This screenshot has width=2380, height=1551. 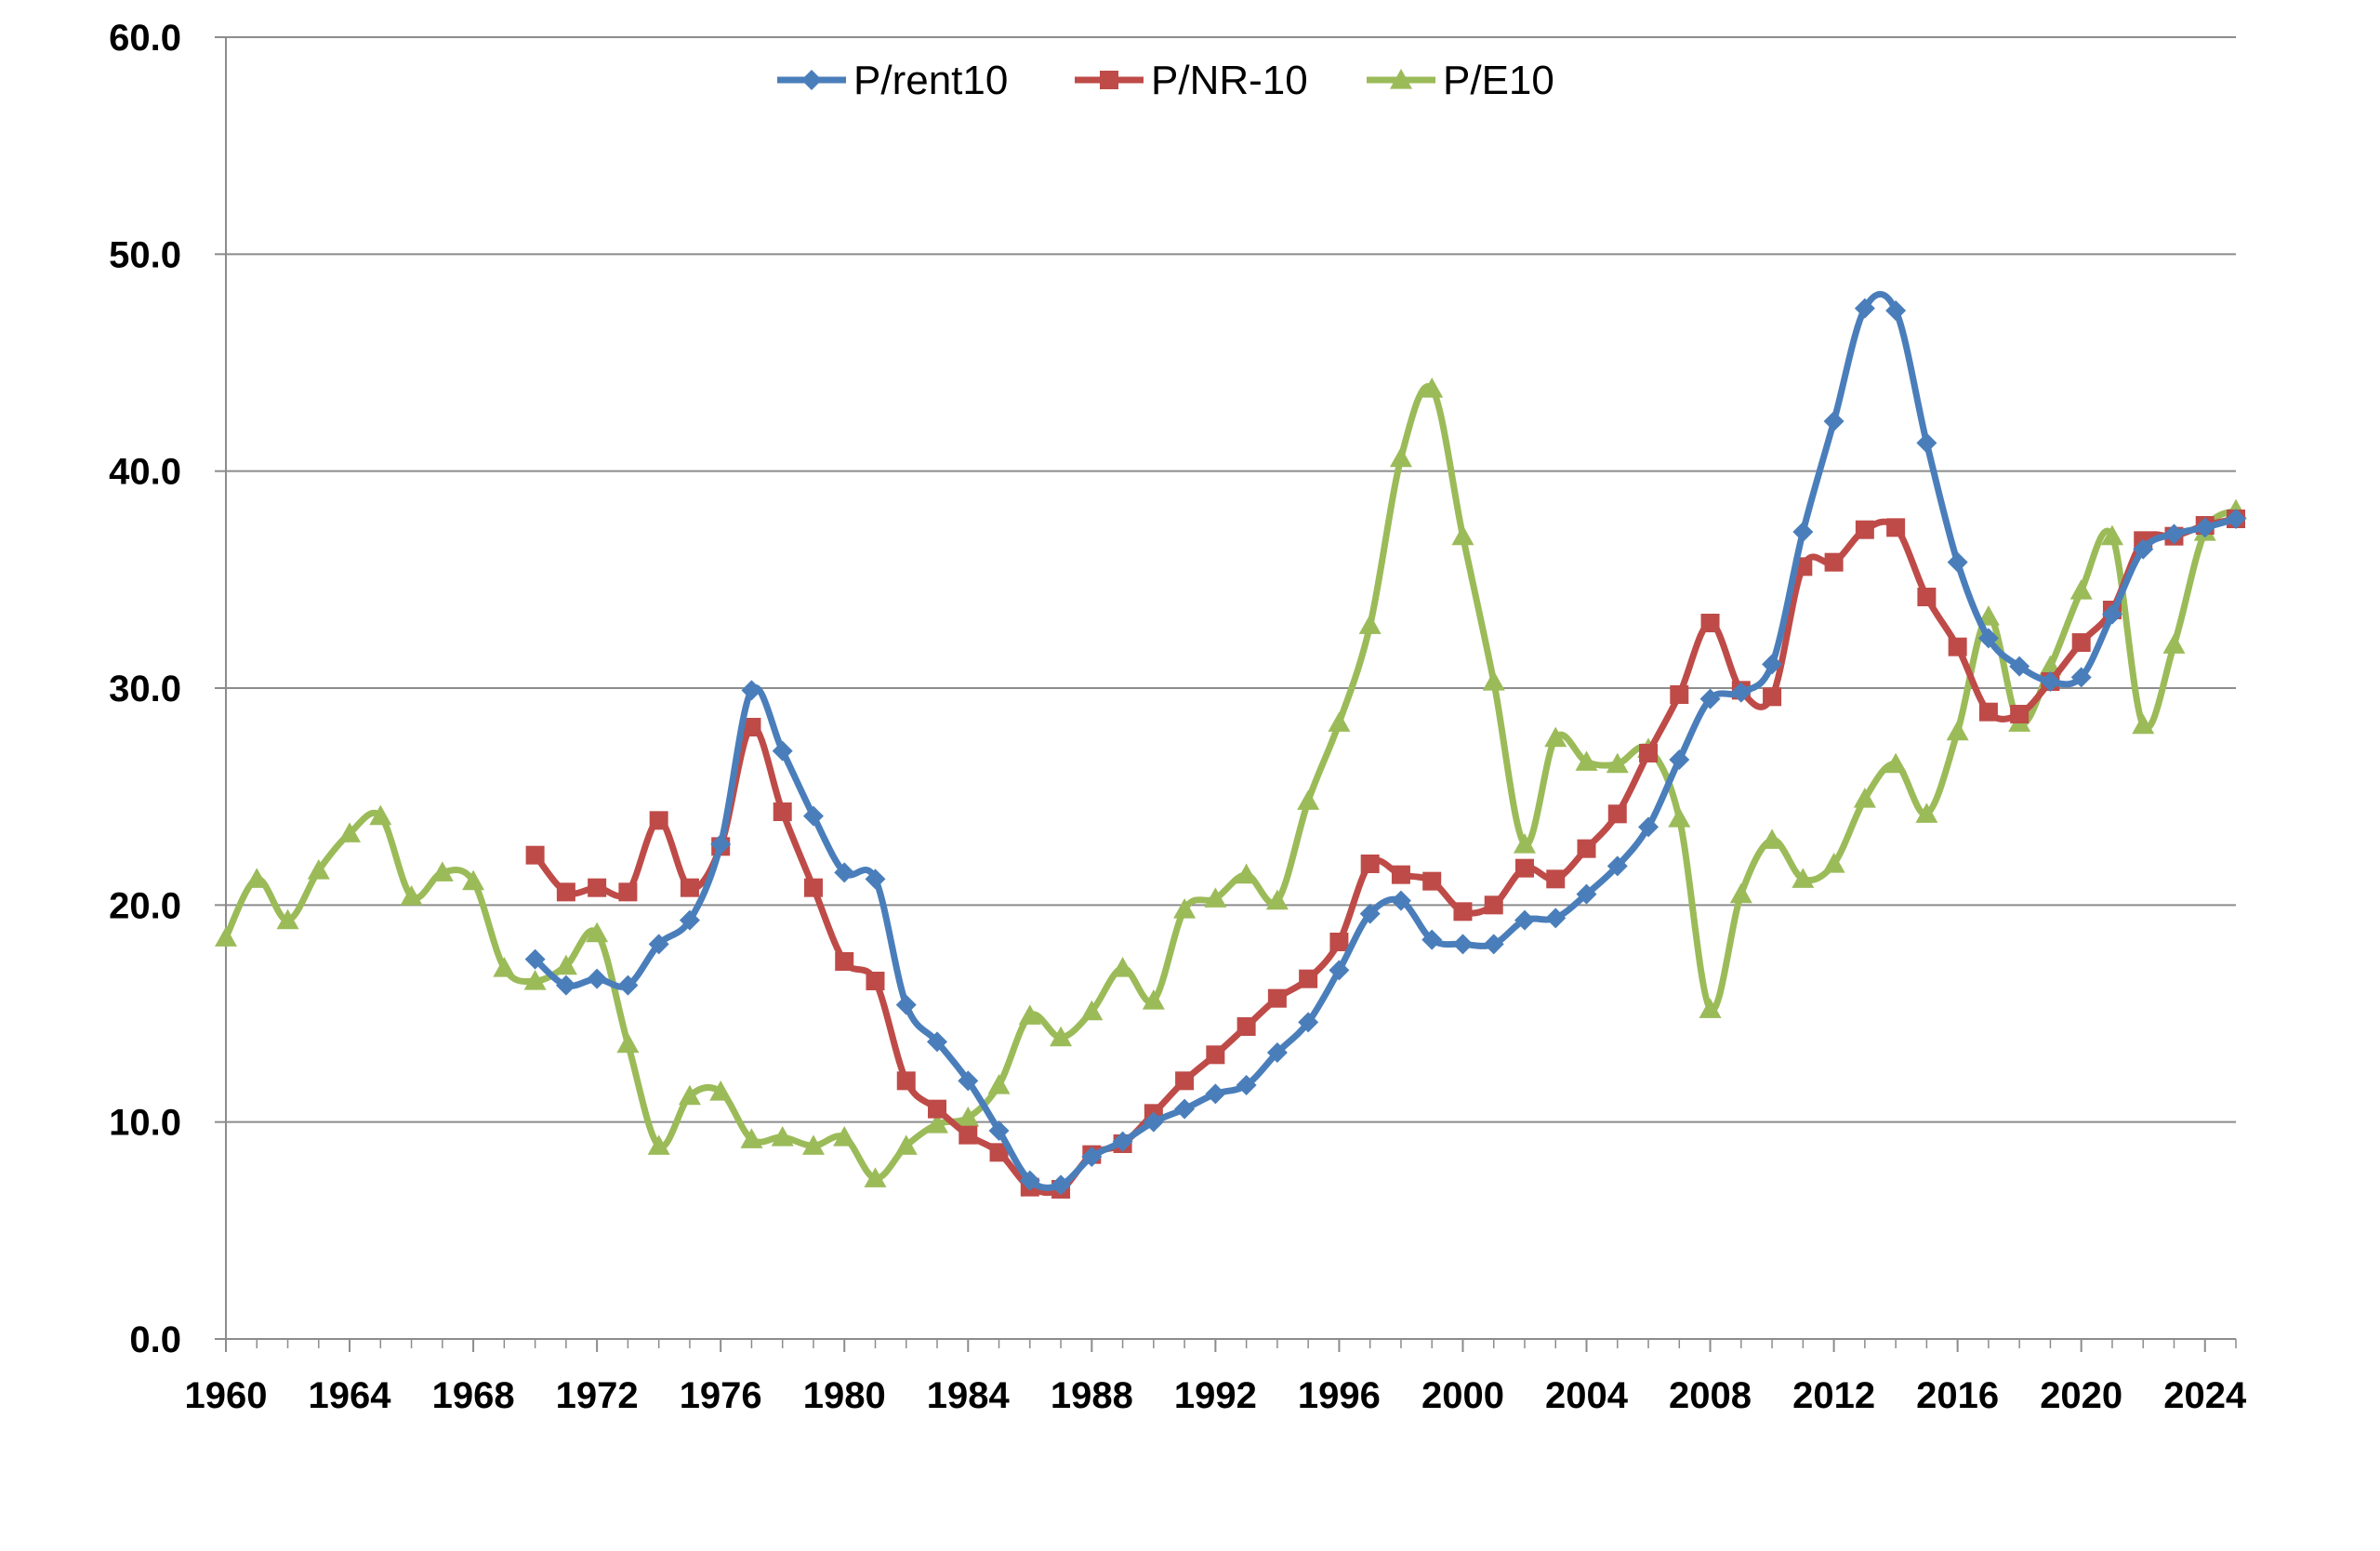 What do you see at coordinates (1957, 1395) in the screenshot?
I see `x-tick-label: 2016` at bounding box center [1957, 1395].